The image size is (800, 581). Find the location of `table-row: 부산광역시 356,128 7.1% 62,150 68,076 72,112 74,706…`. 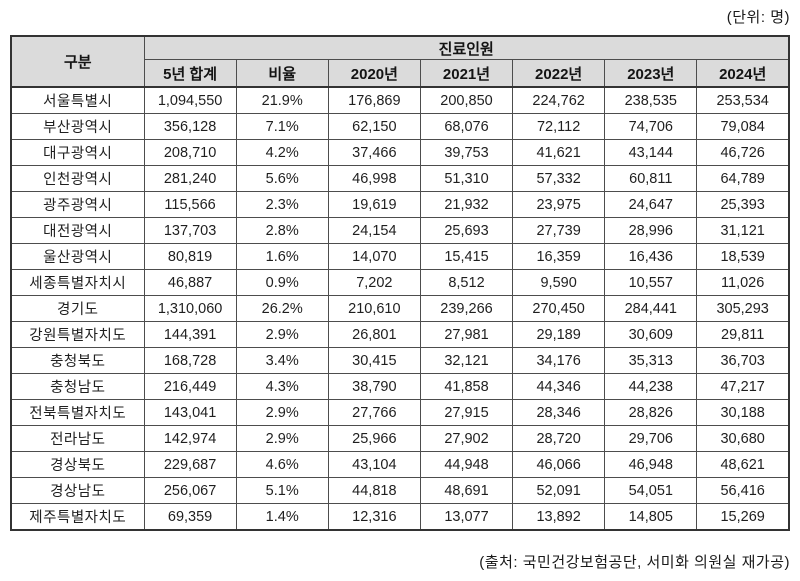

table-row: 부산광역시 356,128 7.1% 62,150 68,076 72,112 74,706… is located at coordinates (400, 126).